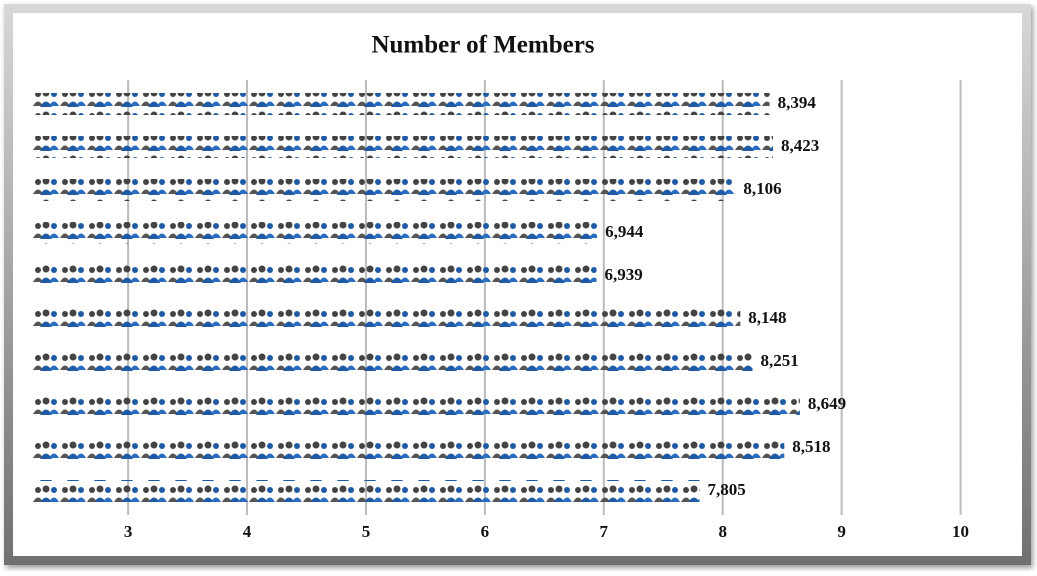 This screenshot has width=1037, height=576. I want to click on value-label: 8,148, so click(767, 317).